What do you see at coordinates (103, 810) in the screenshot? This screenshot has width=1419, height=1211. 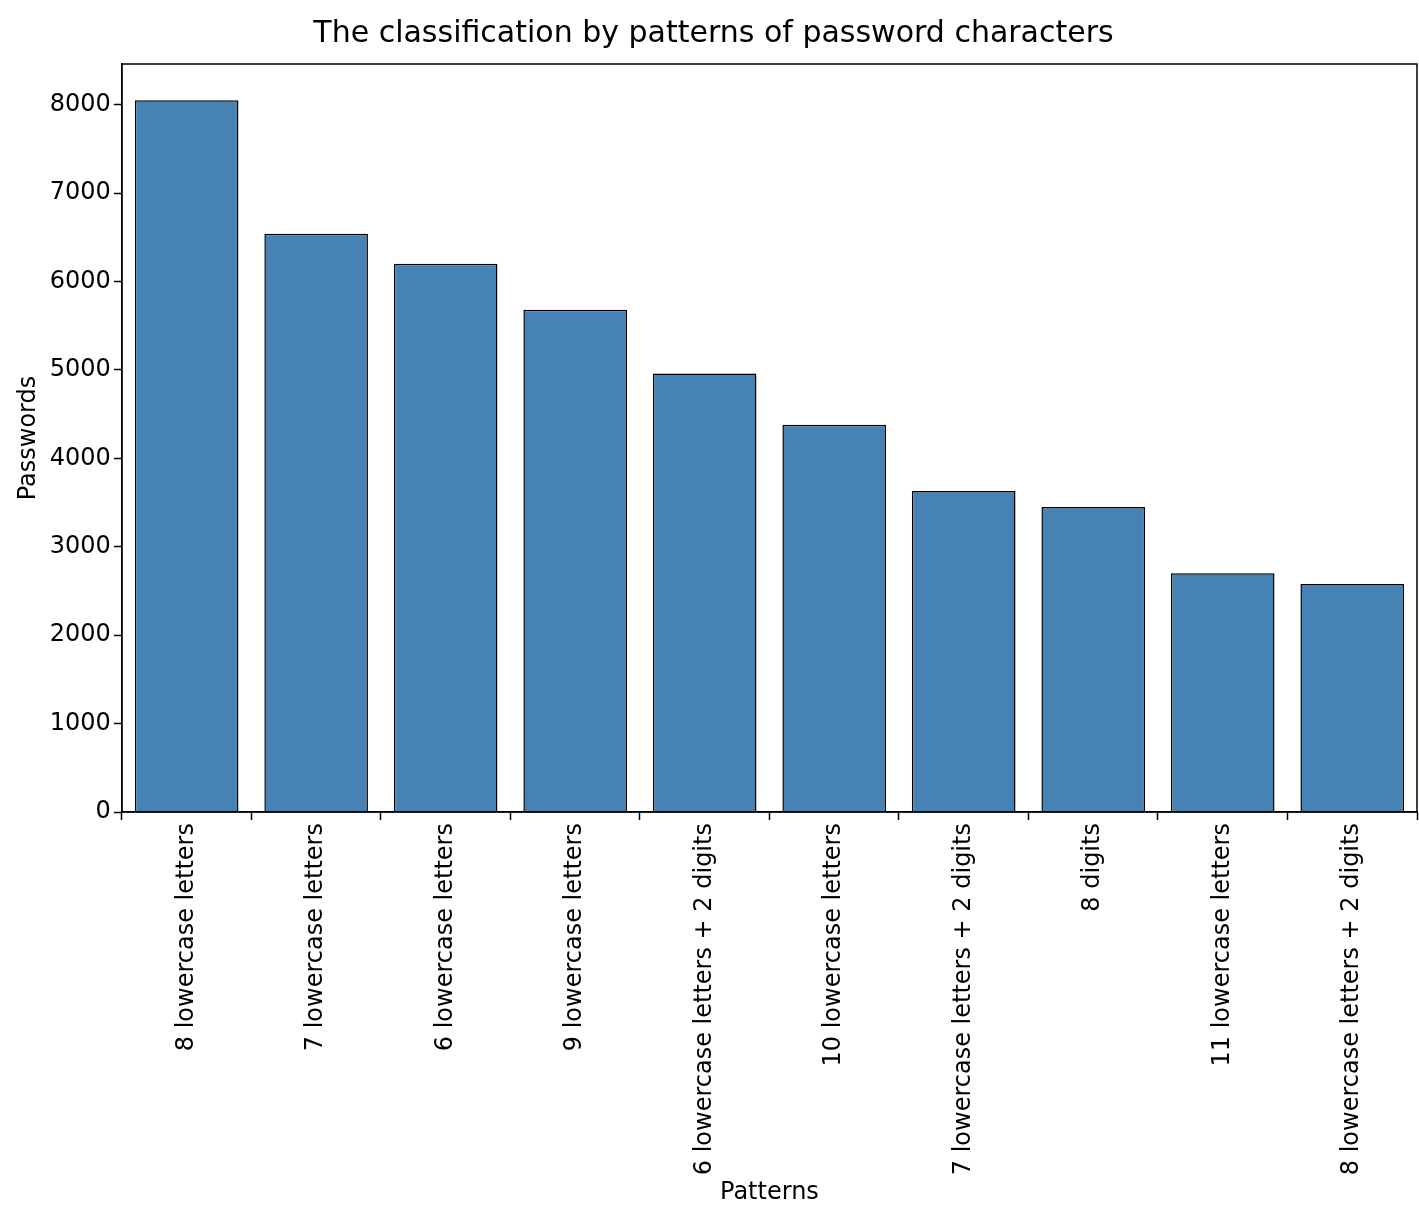 I see `y-tick-label: 0` at bounding box center [103, 810].